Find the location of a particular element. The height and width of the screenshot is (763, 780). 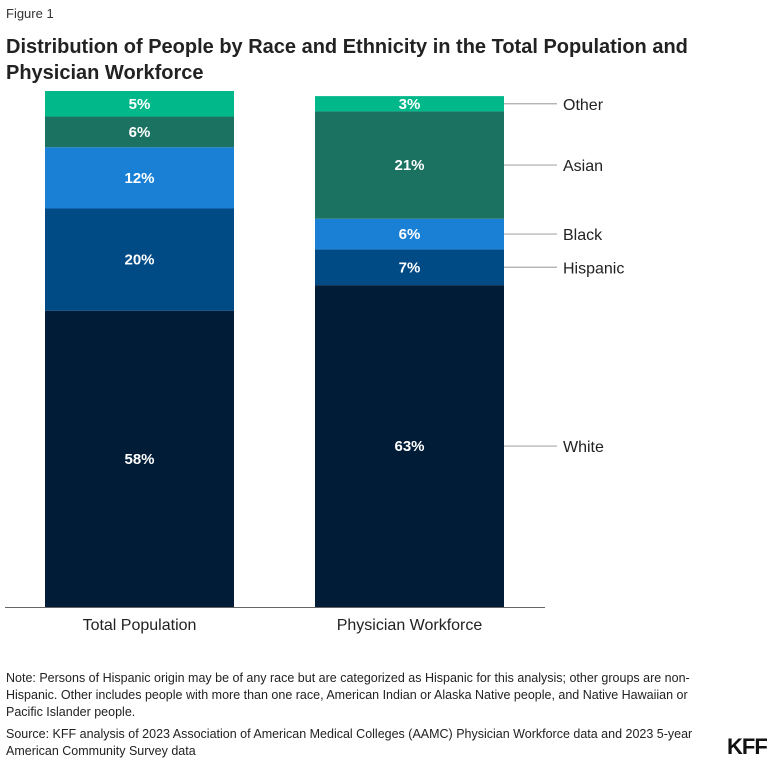

category-label: Physician Workforce is located at coordinates (410, 625).